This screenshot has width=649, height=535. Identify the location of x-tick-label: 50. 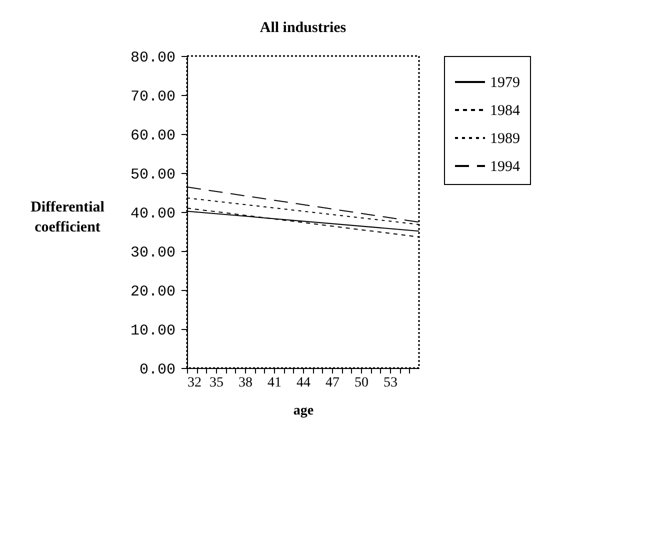
(361, 383).